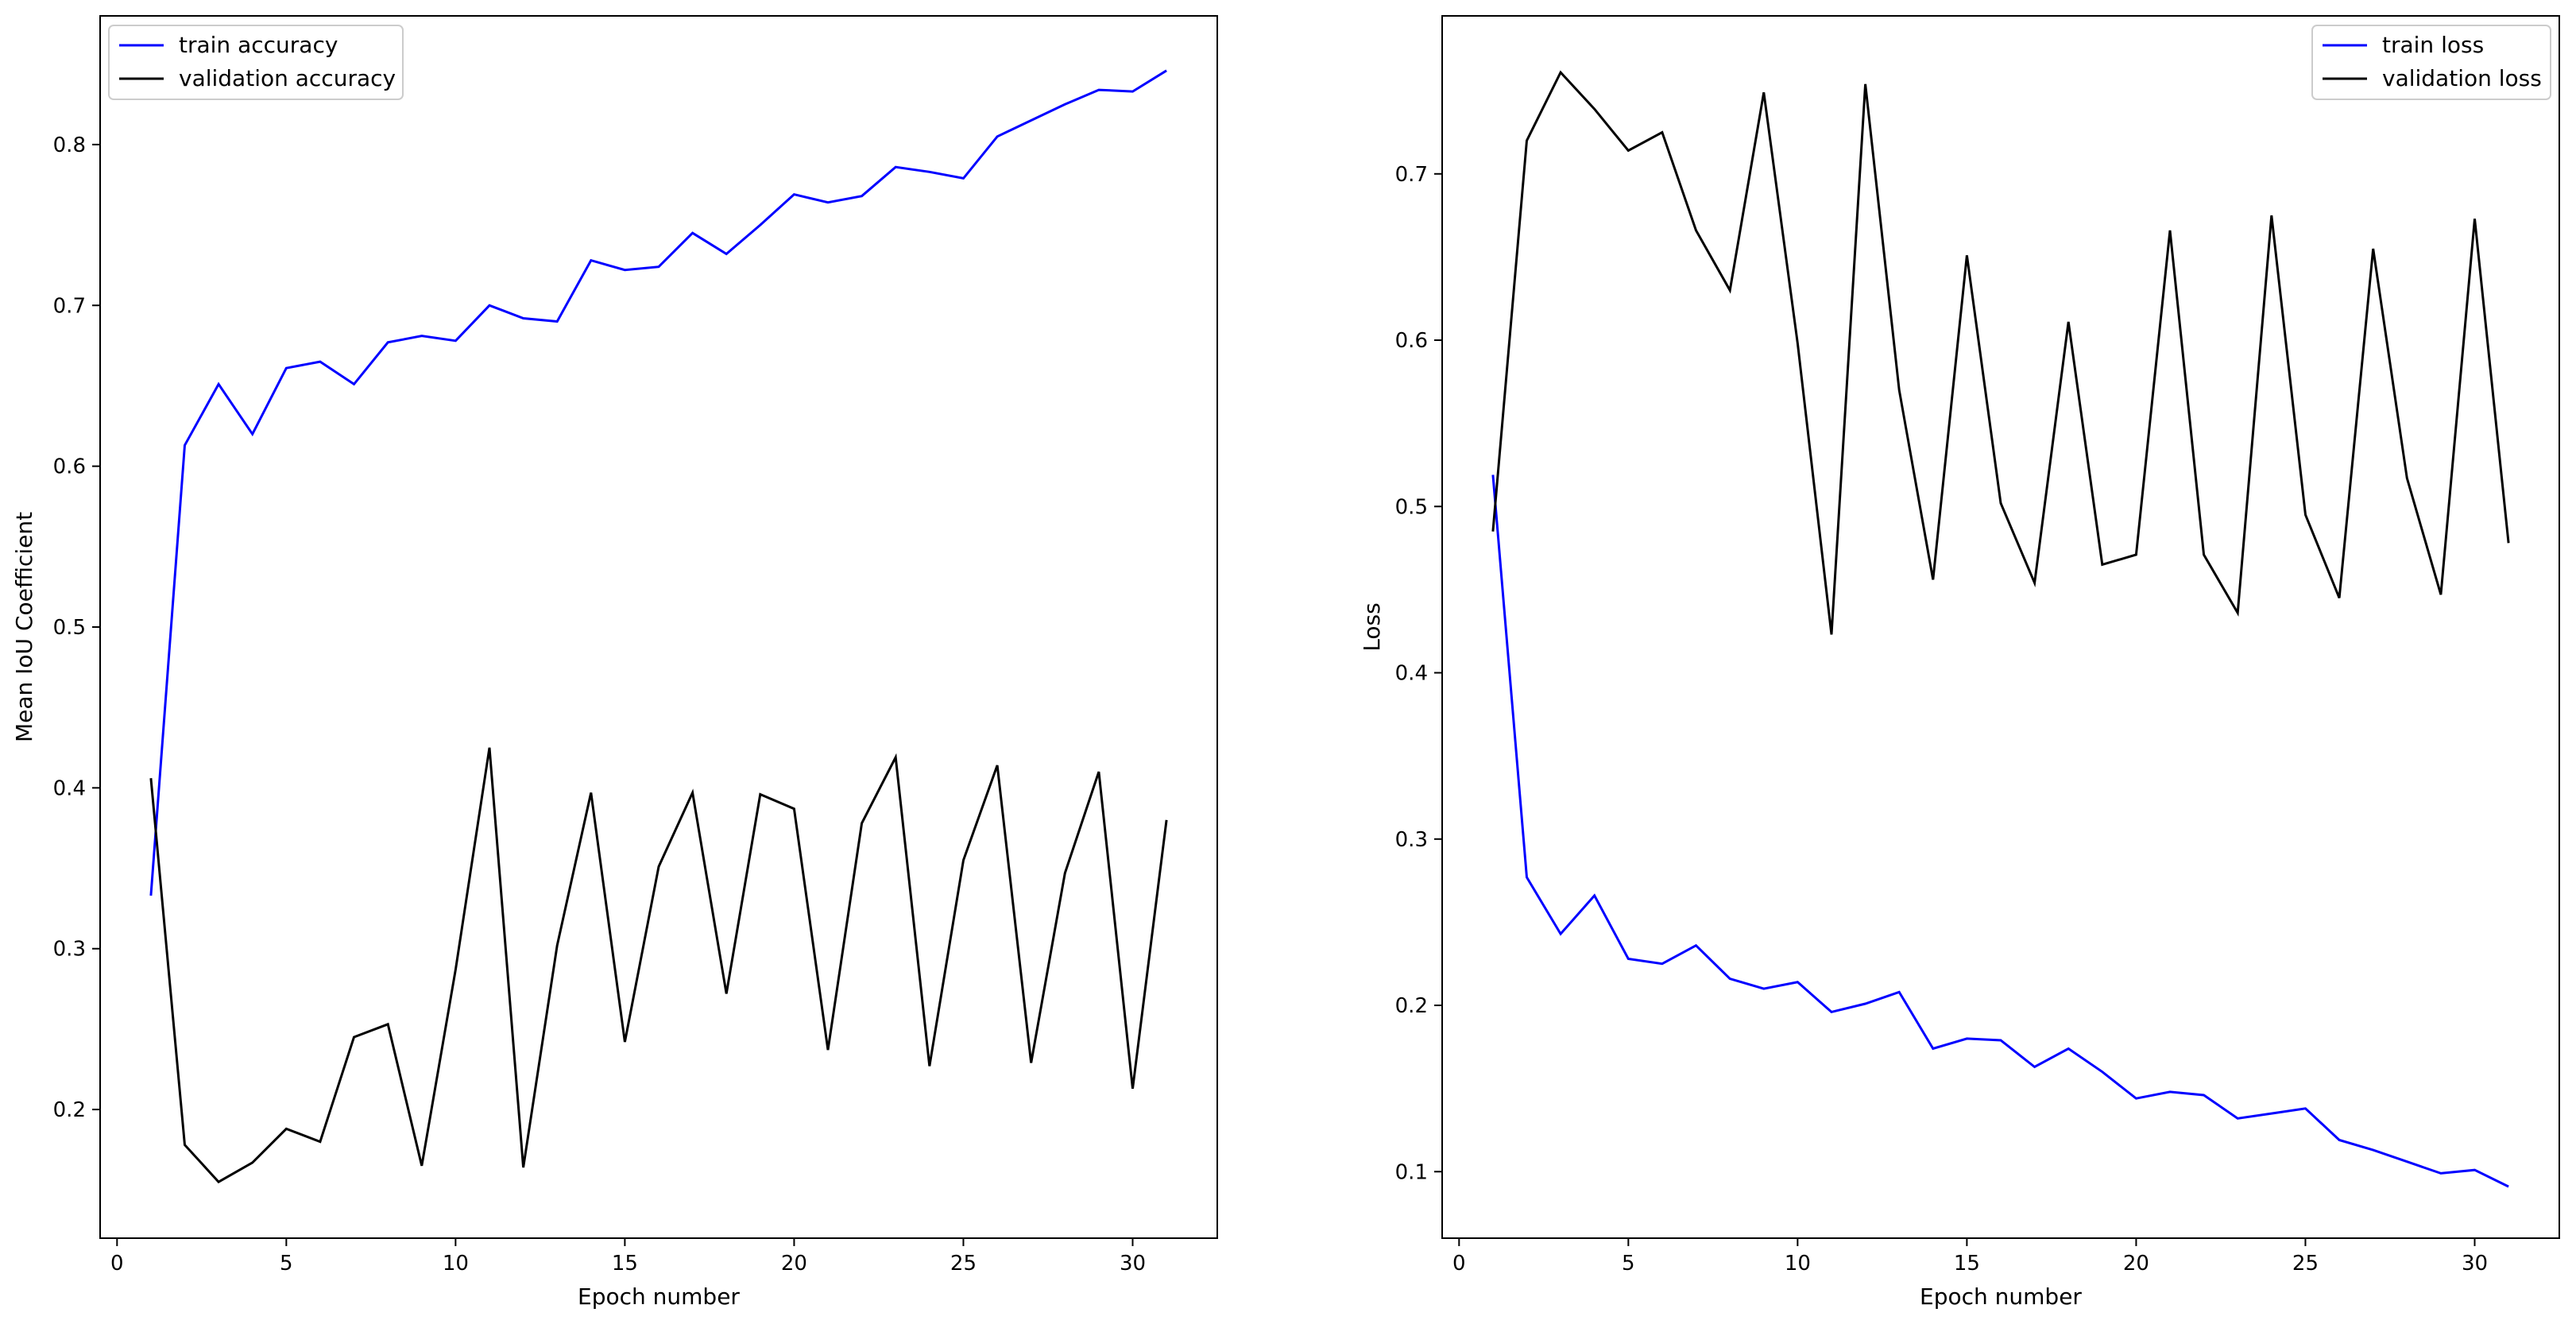  What do you see at coordinates (1372, 626) in the screenshot?
I see `loss-y-axis-label: Loss` at bounding box center [1372, 626].